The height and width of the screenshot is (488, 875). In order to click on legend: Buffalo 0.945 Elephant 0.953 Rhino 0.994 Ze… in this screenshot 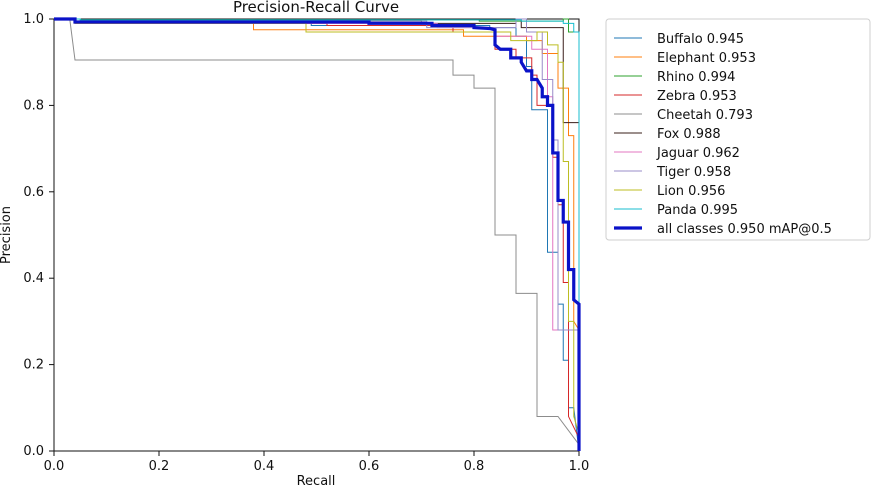, I will do `click(738, 129)`.